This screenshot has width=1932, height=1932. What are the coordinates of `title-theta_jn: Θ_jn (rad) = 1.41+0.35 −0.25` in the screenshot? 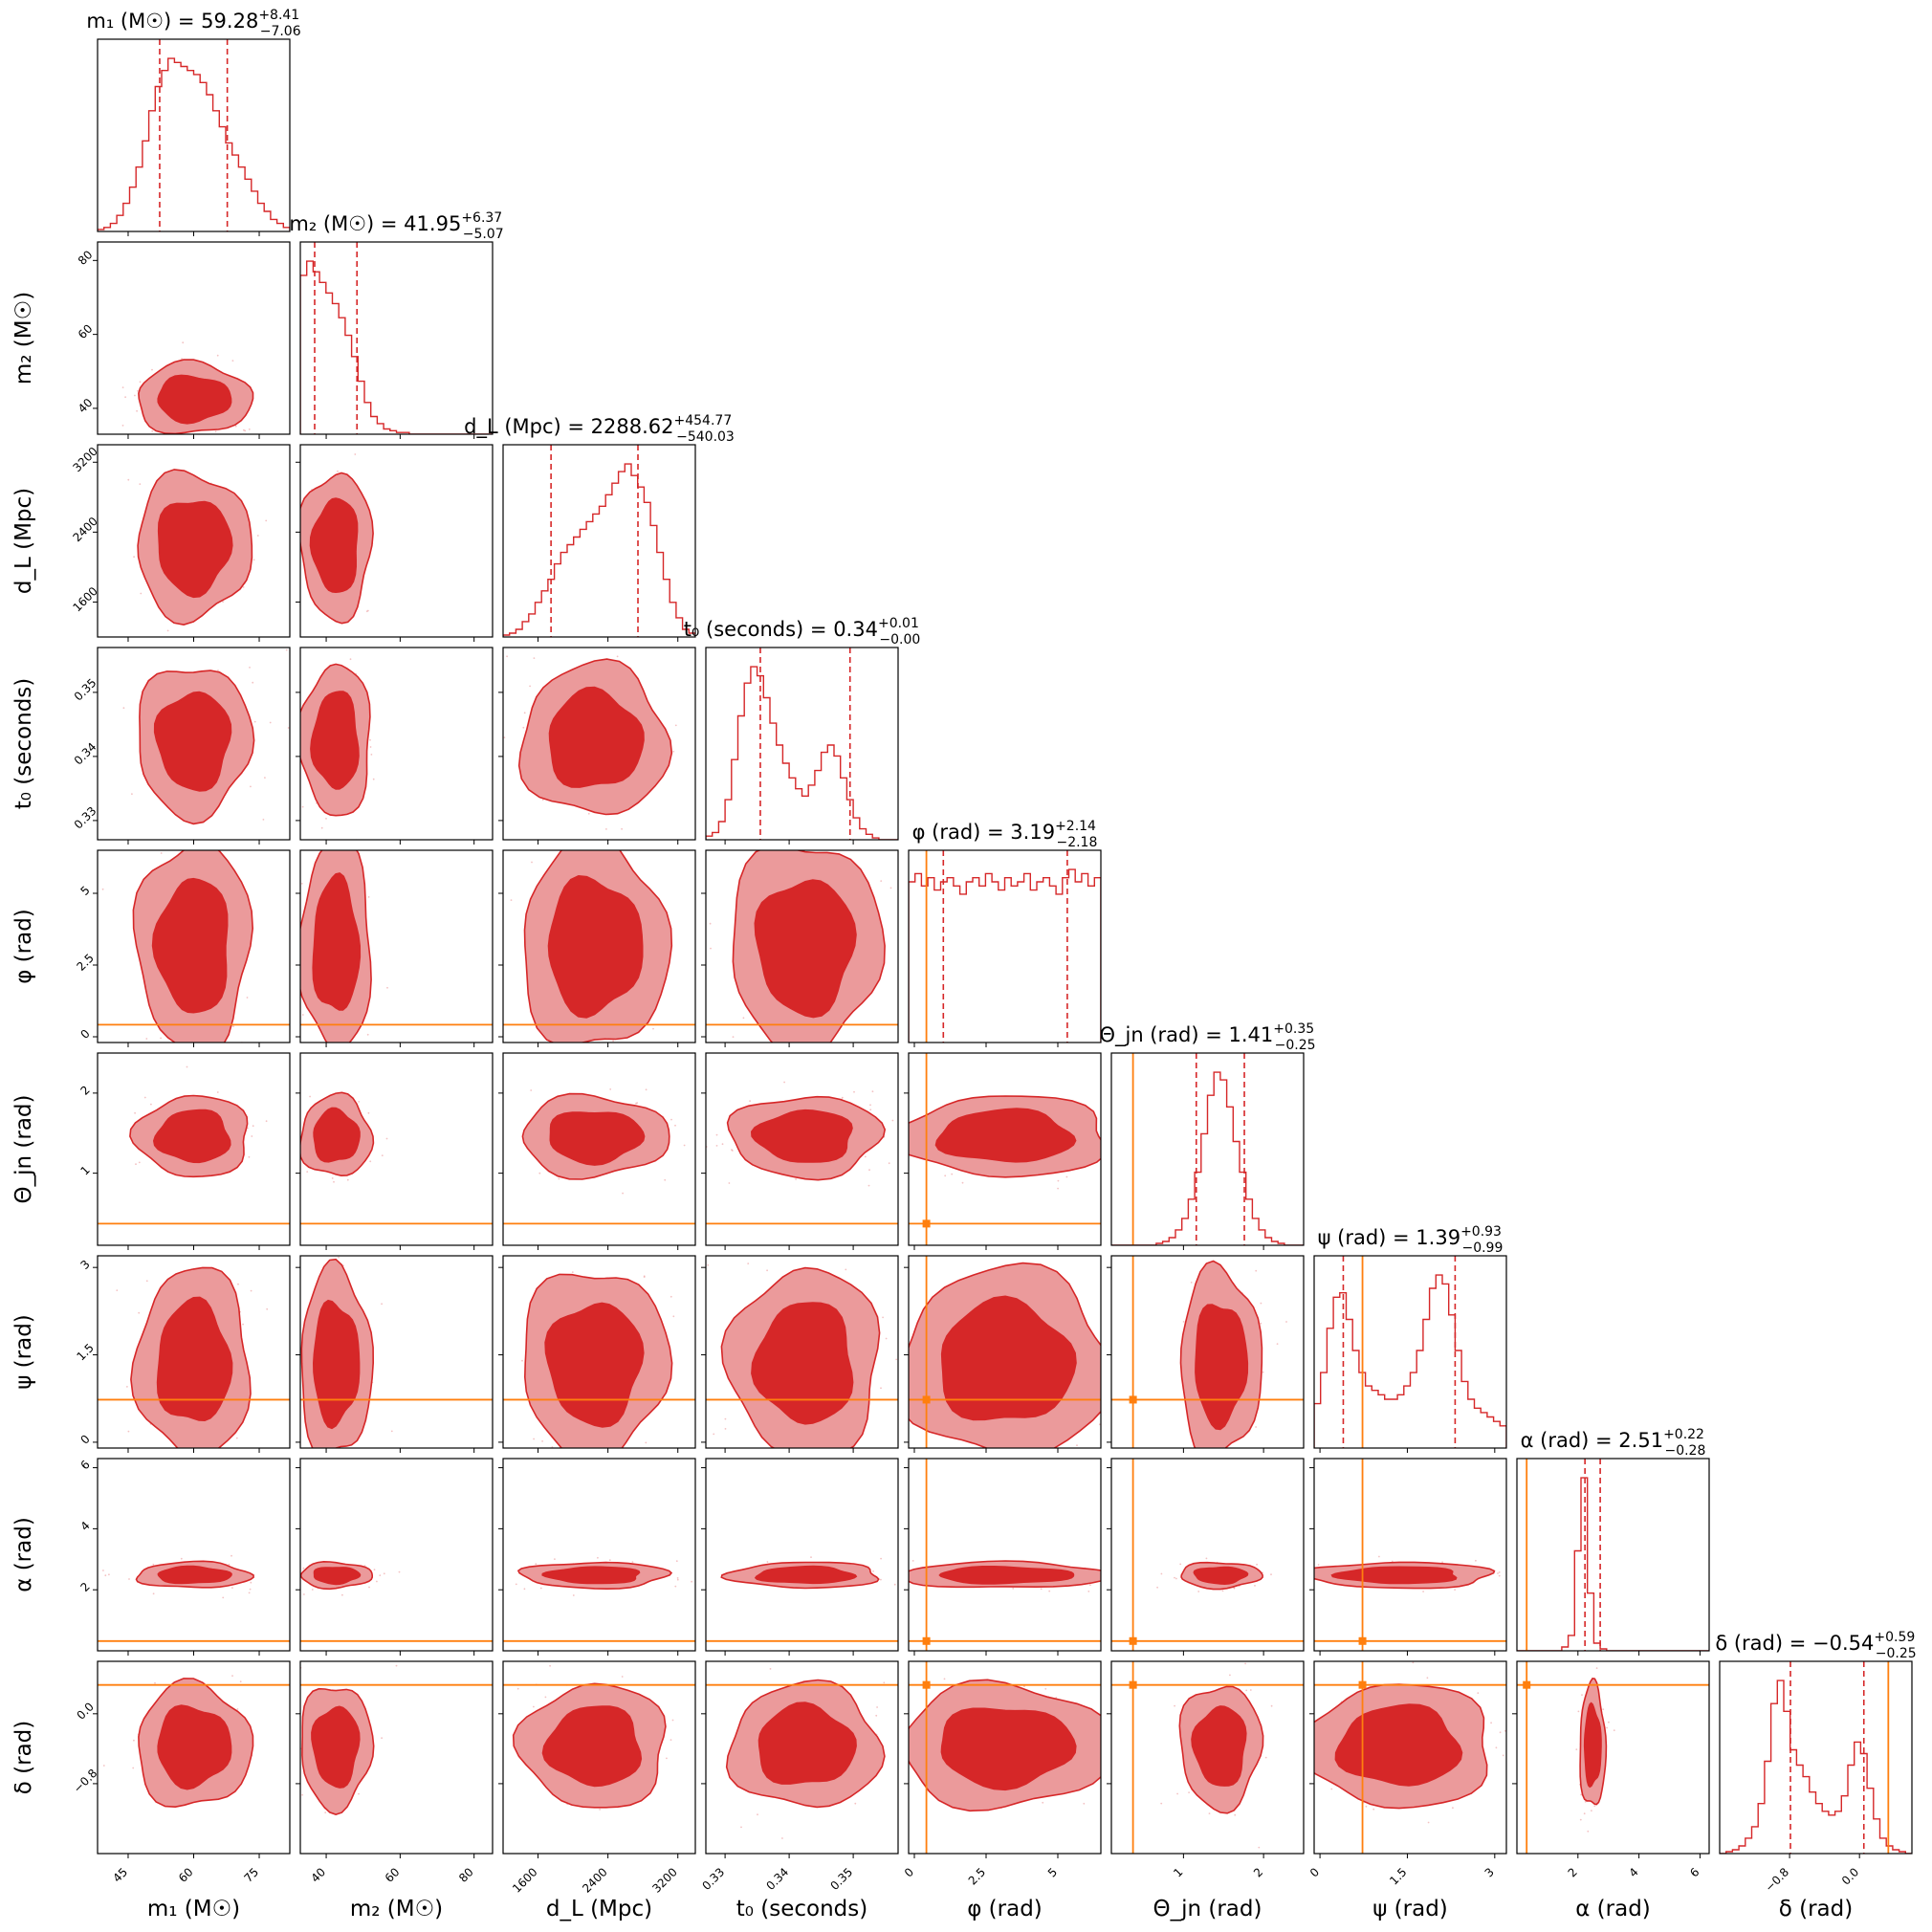 It's located at (1207, 1037).